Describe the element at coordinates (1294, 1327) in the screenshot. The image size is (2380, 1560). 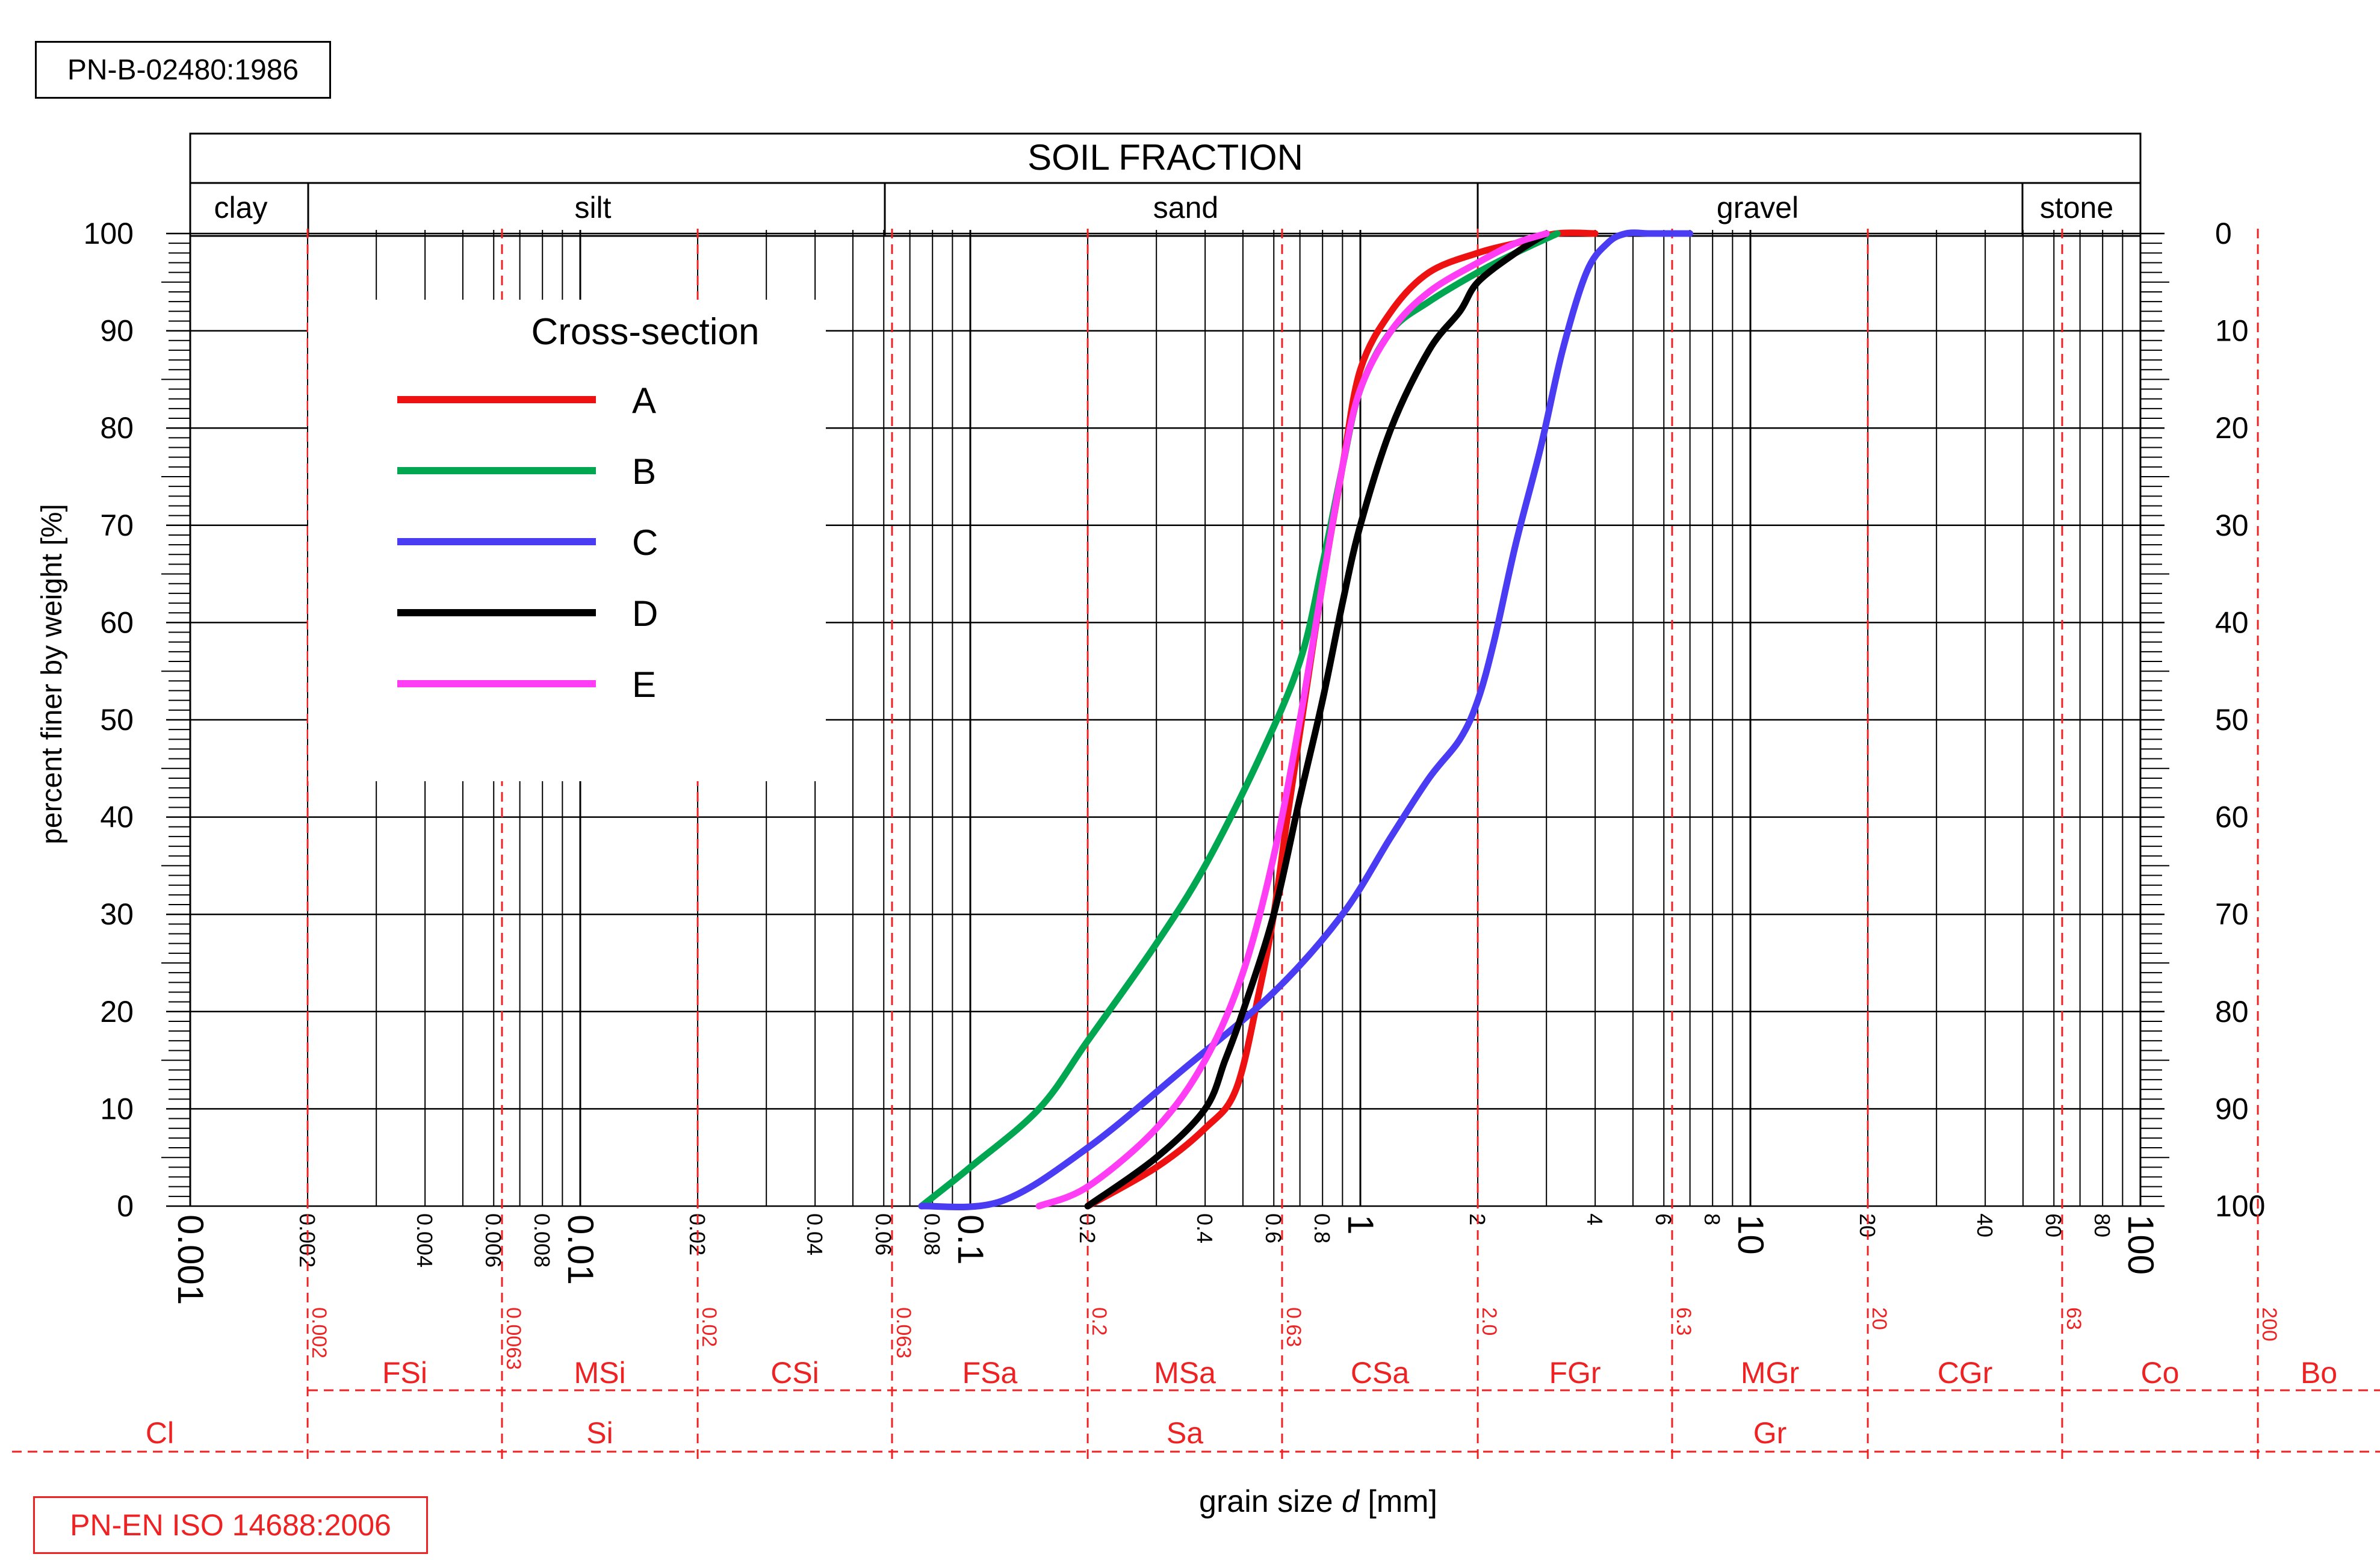
I see `iso-boundary-label: 0.63` at that location.